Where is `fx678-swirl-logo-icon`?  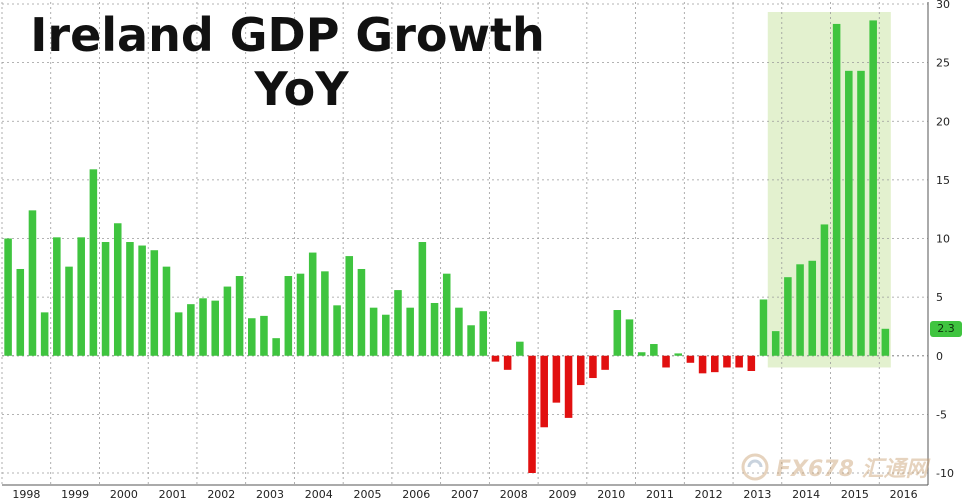
fx678-swirl-logo-icon is located at coordinates (755, 467).